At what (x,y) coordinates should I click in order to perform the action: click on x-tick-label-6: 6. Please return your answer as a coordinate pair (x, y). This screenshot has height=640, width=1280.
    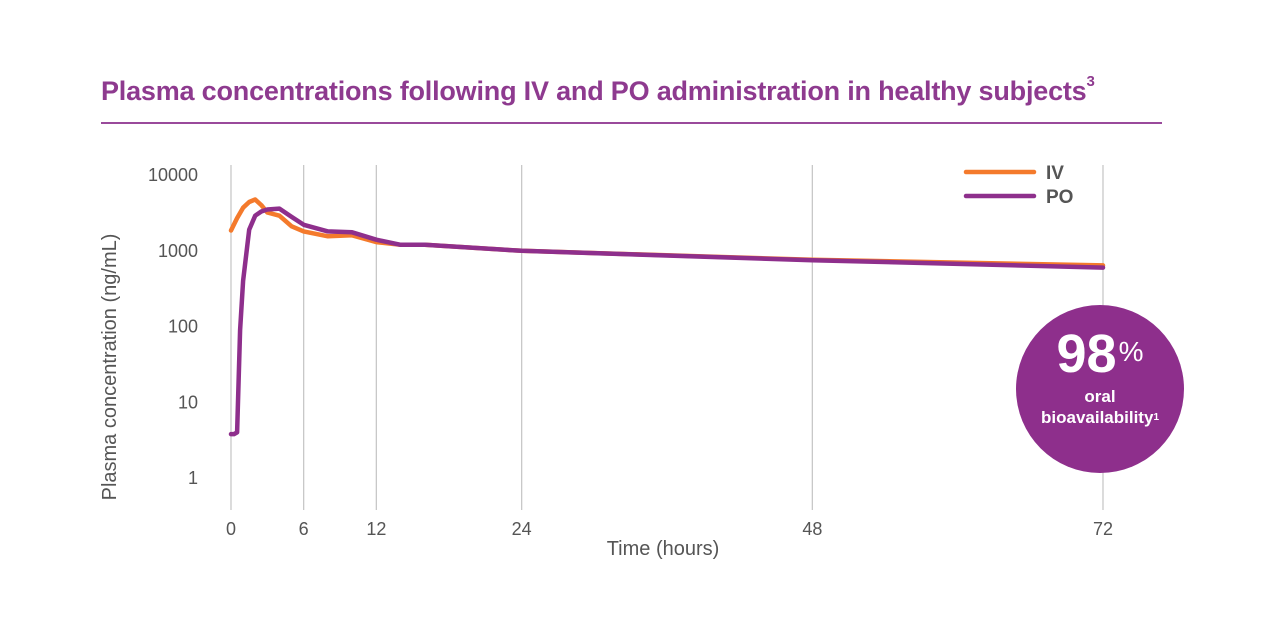
    Looking at the image, I should click on (304, 529).